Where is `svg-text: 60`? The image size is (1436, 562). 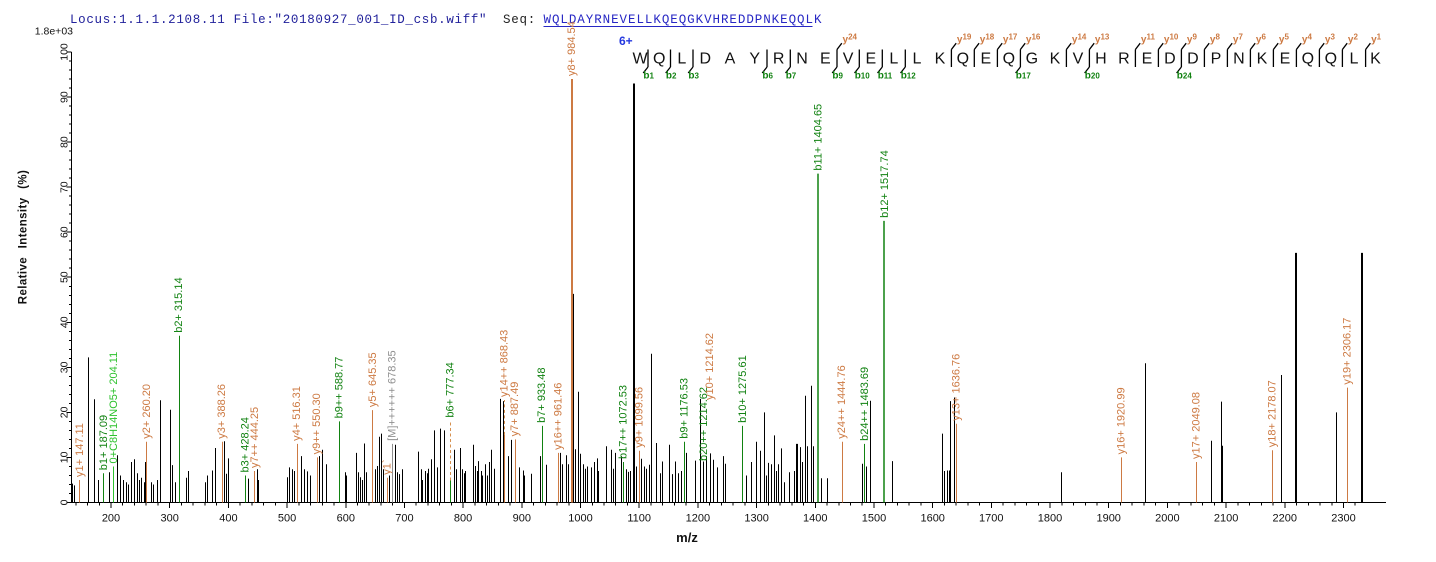 svg-text: 60 is located at coordinates (65, 232).